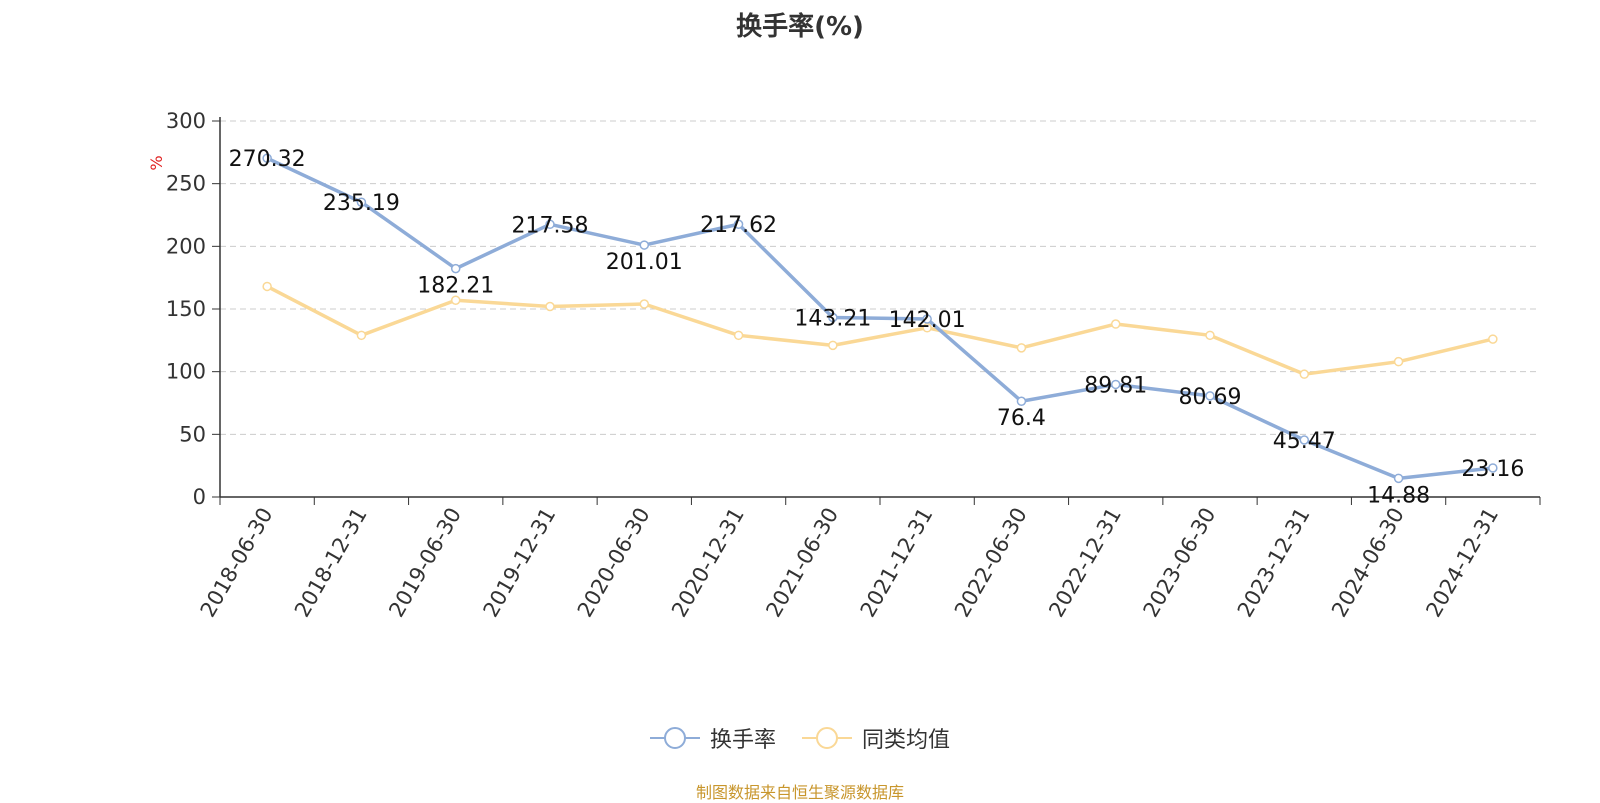 This screenshot has width=1600, height=803. What do you see at coordinates (1462, 563) in the screenshot?
I see `x-tick-label: 2024-12-31` at bounding box center [1462, 563].